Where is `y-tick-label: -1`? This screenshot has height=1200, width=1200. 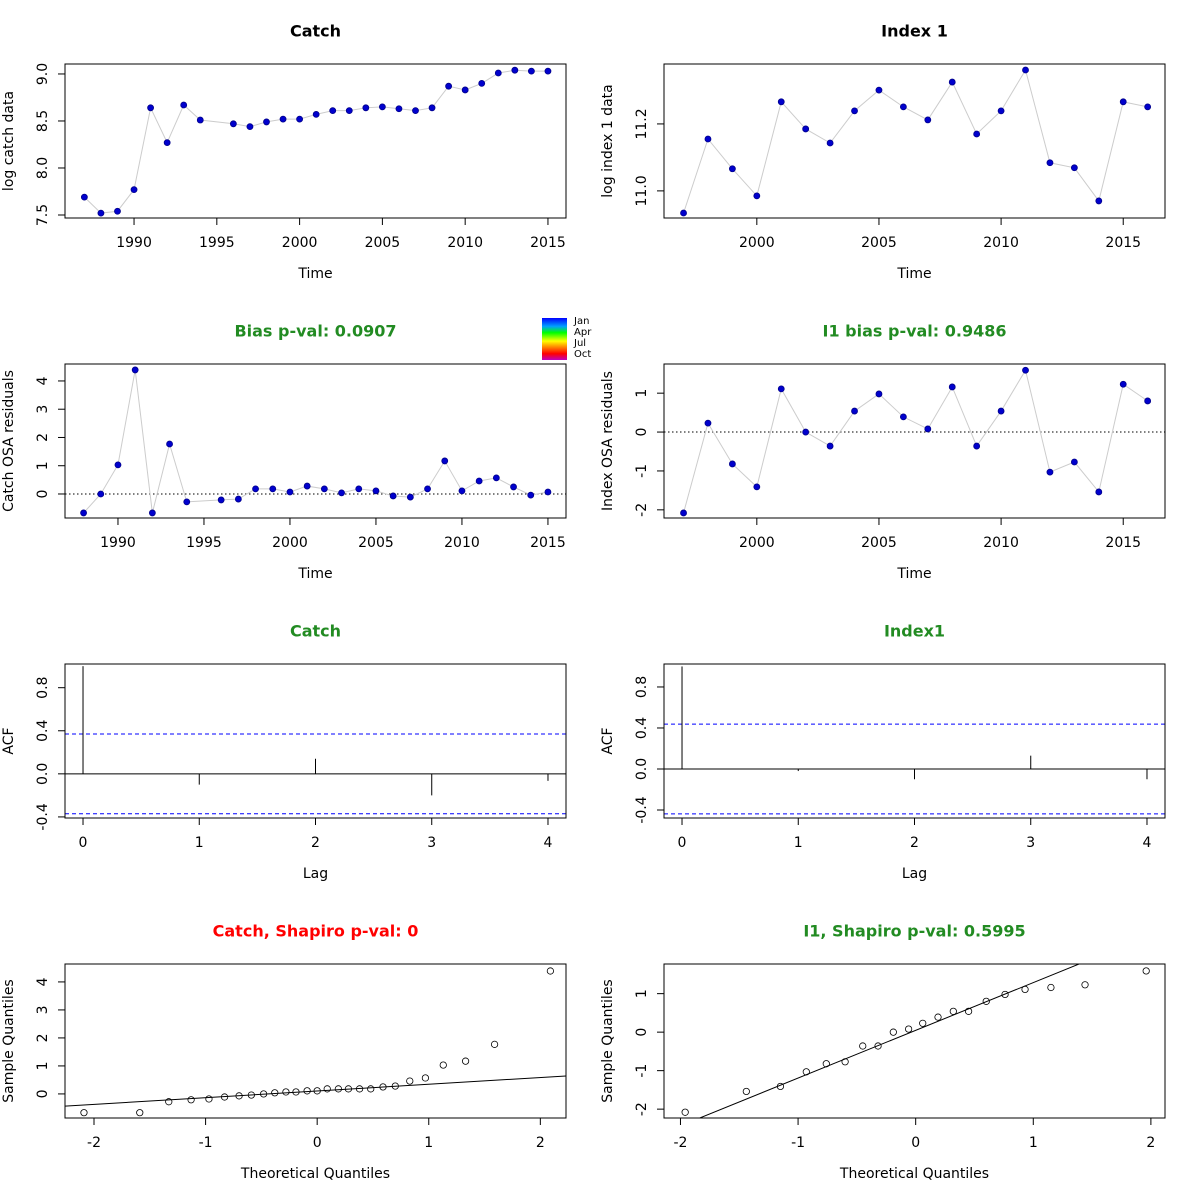 y-tick-label: -1 is located at coordinates (642, 471).